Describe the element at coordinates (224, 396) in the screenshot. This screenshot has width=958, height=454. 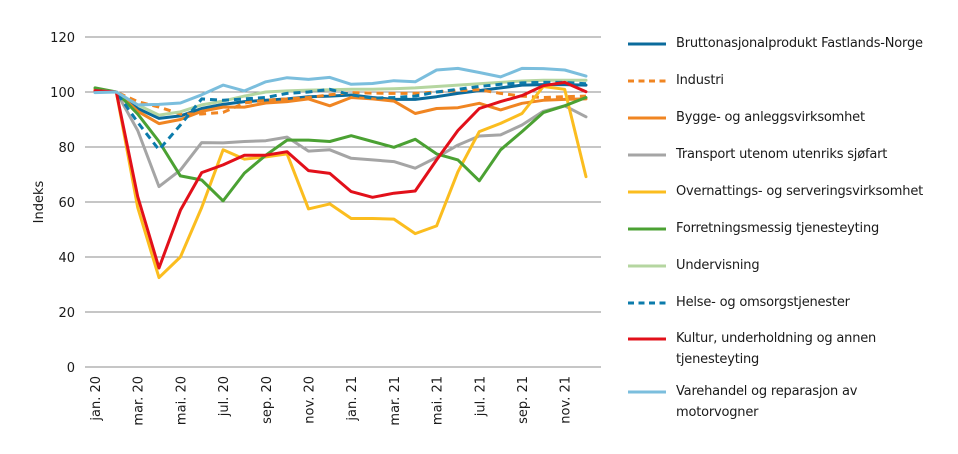
I see `x-tick-label: jul. 20` at that location.